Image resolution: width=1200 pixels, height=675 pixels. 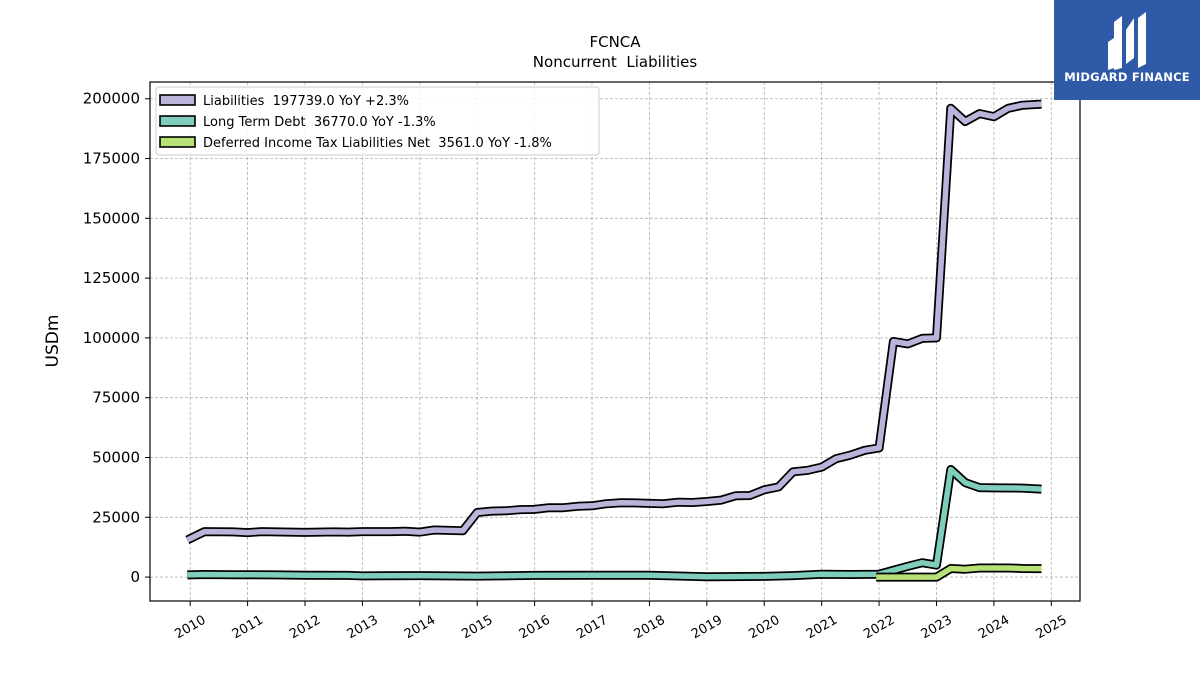 What do you see at coordinates (116, 398) in the screenshot?
I see `y-tick-label: 75000` at bounding box center [116, 398].